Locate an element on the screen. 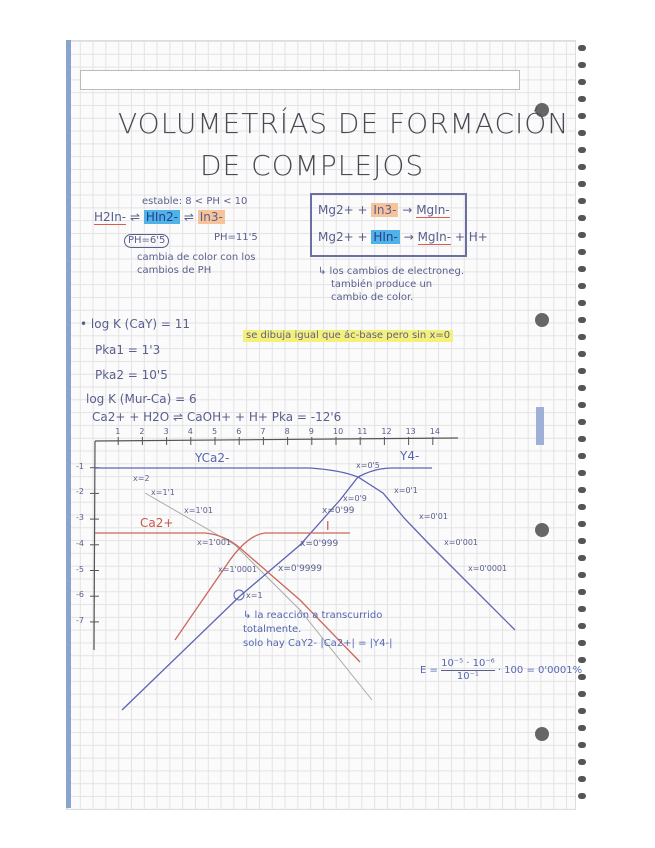 Image resolution: width=655 pixels, height=848 pixels. r2-h: + H+ is located at coordinates (471, 237).